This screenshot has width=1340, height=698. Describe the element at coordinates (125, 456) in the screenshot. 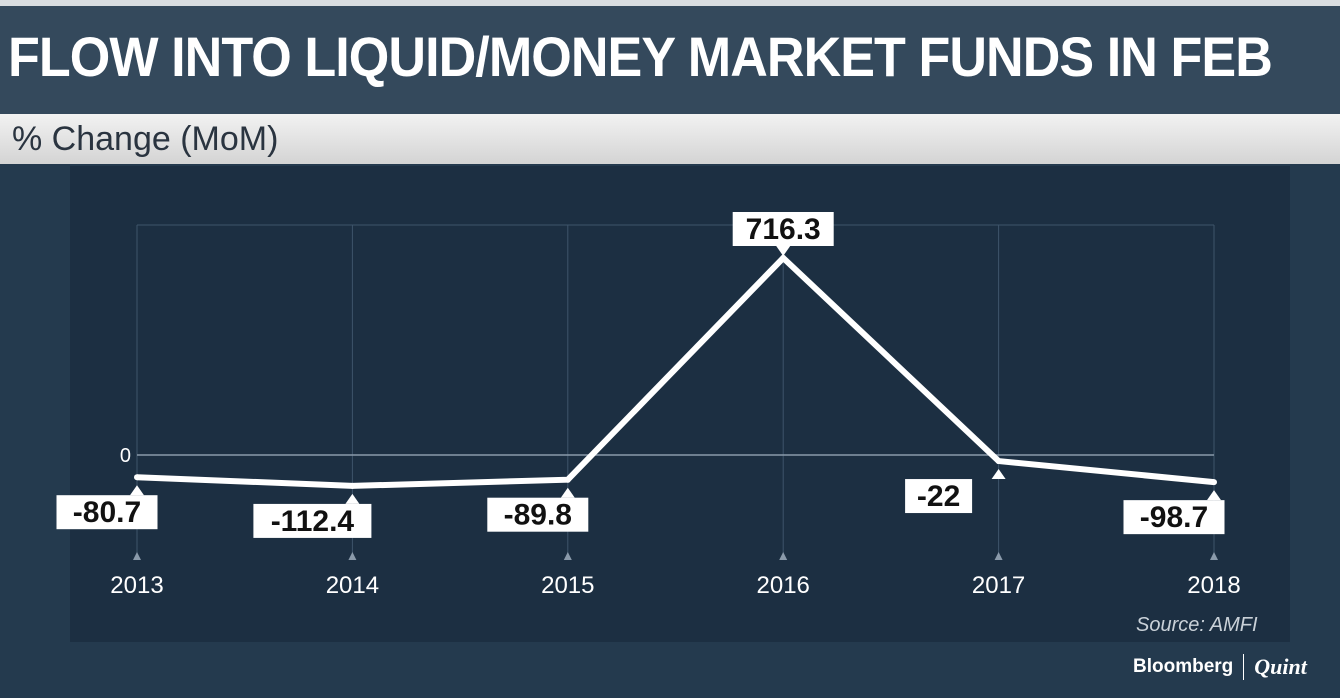

I see `y-tick-label: 0` at that location.